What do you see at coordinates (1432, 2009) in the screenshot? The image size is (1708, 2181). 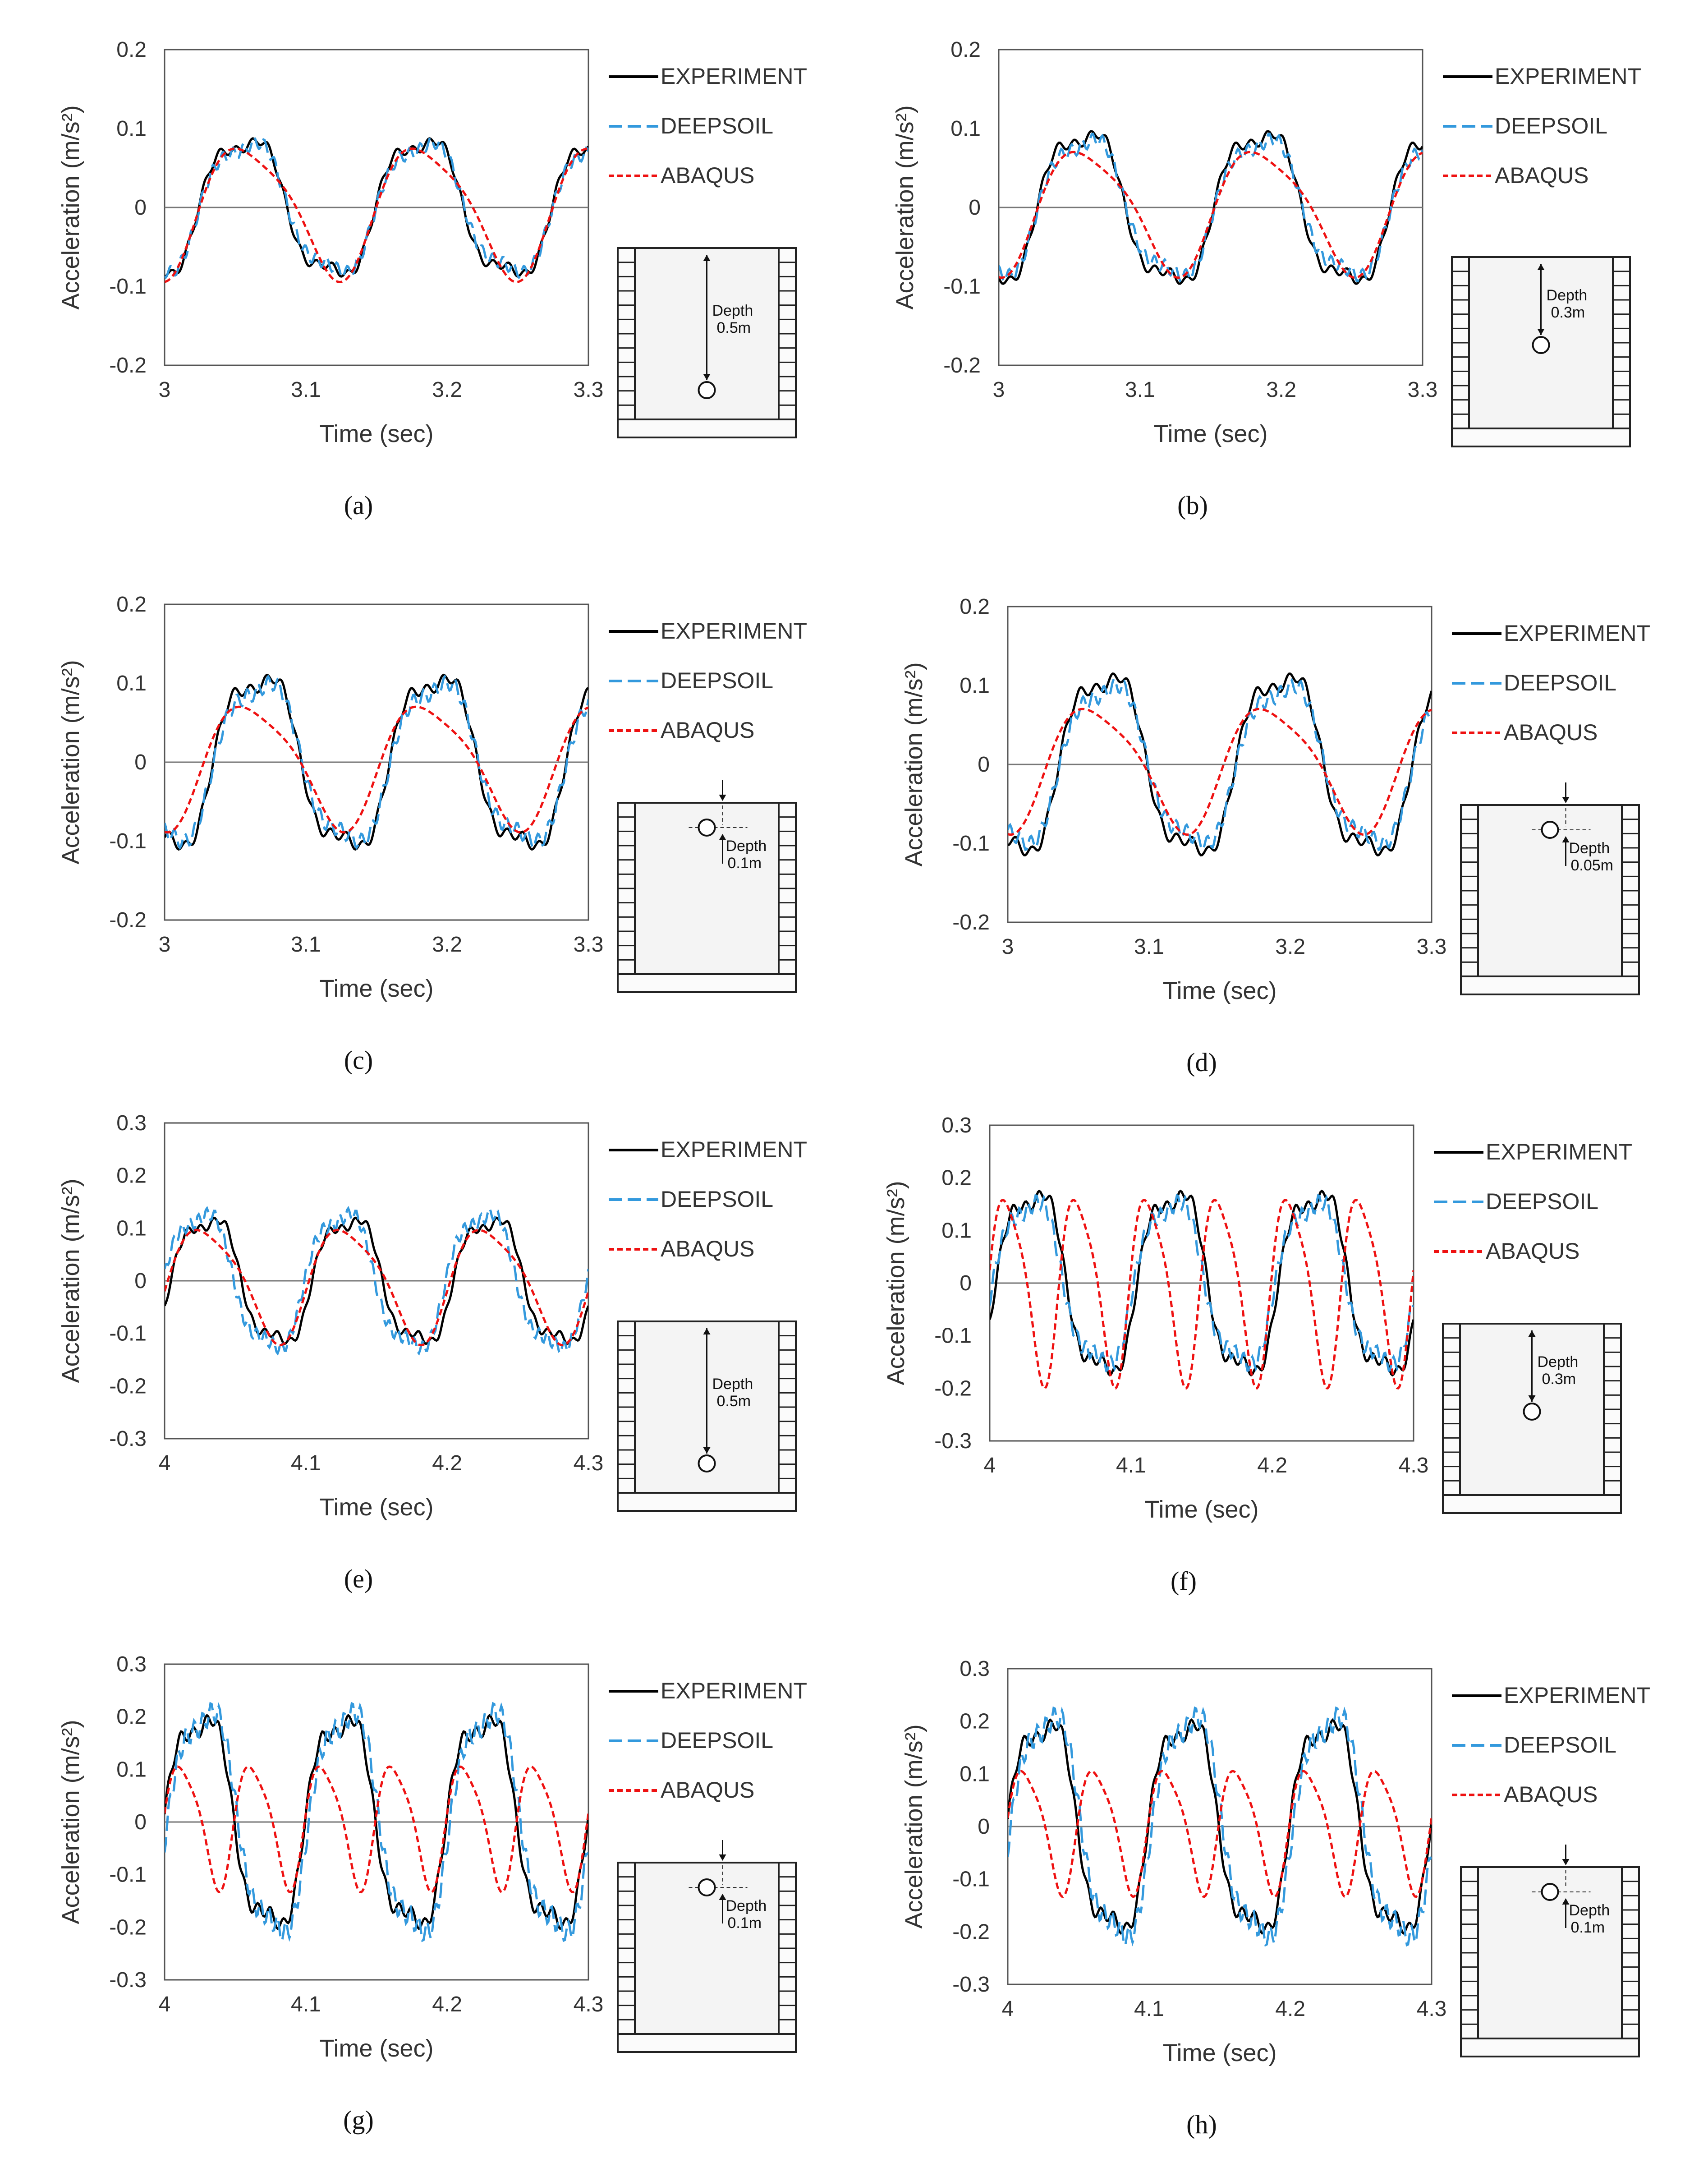 I see `x-tick-label: 4.3` at bounding box center [1432, 2009].